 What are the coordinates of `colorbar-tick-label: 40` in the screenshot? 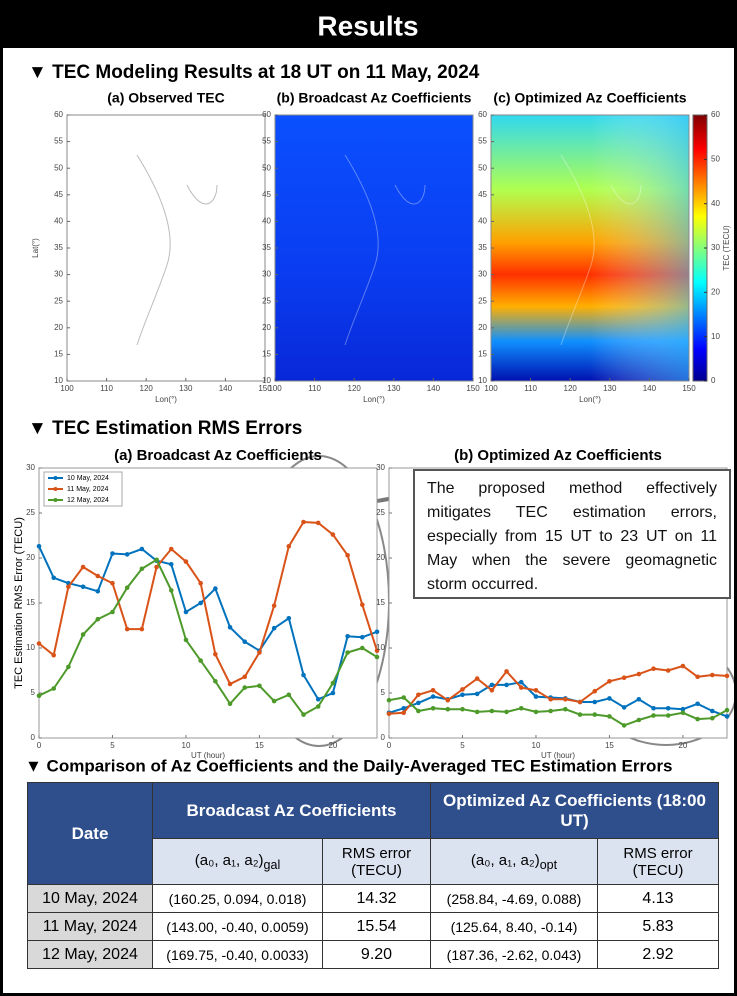 It's located at (715, 203).